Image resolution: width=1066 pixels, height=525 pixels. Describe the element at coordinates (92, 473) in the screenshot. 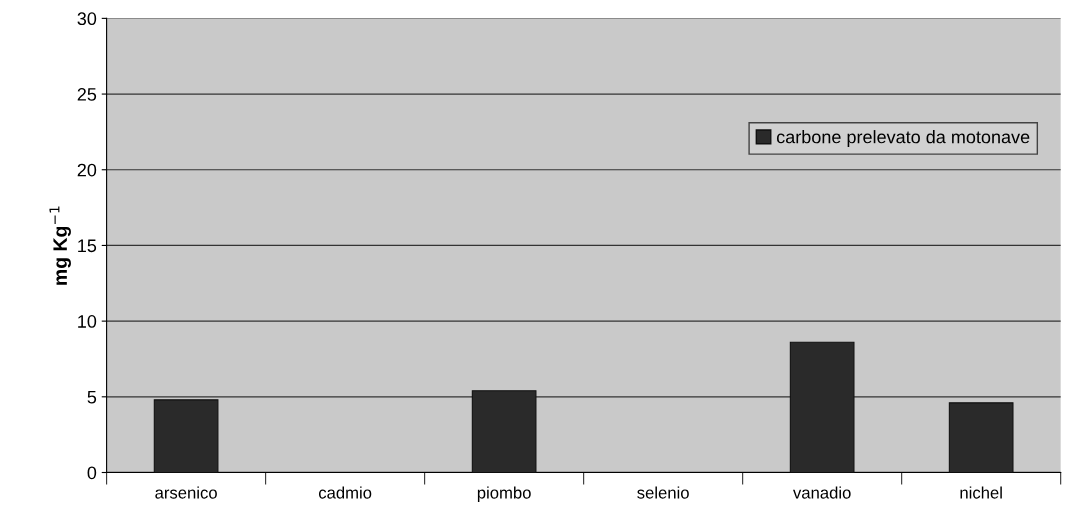

I see `y-tick-label: 0` at that location.